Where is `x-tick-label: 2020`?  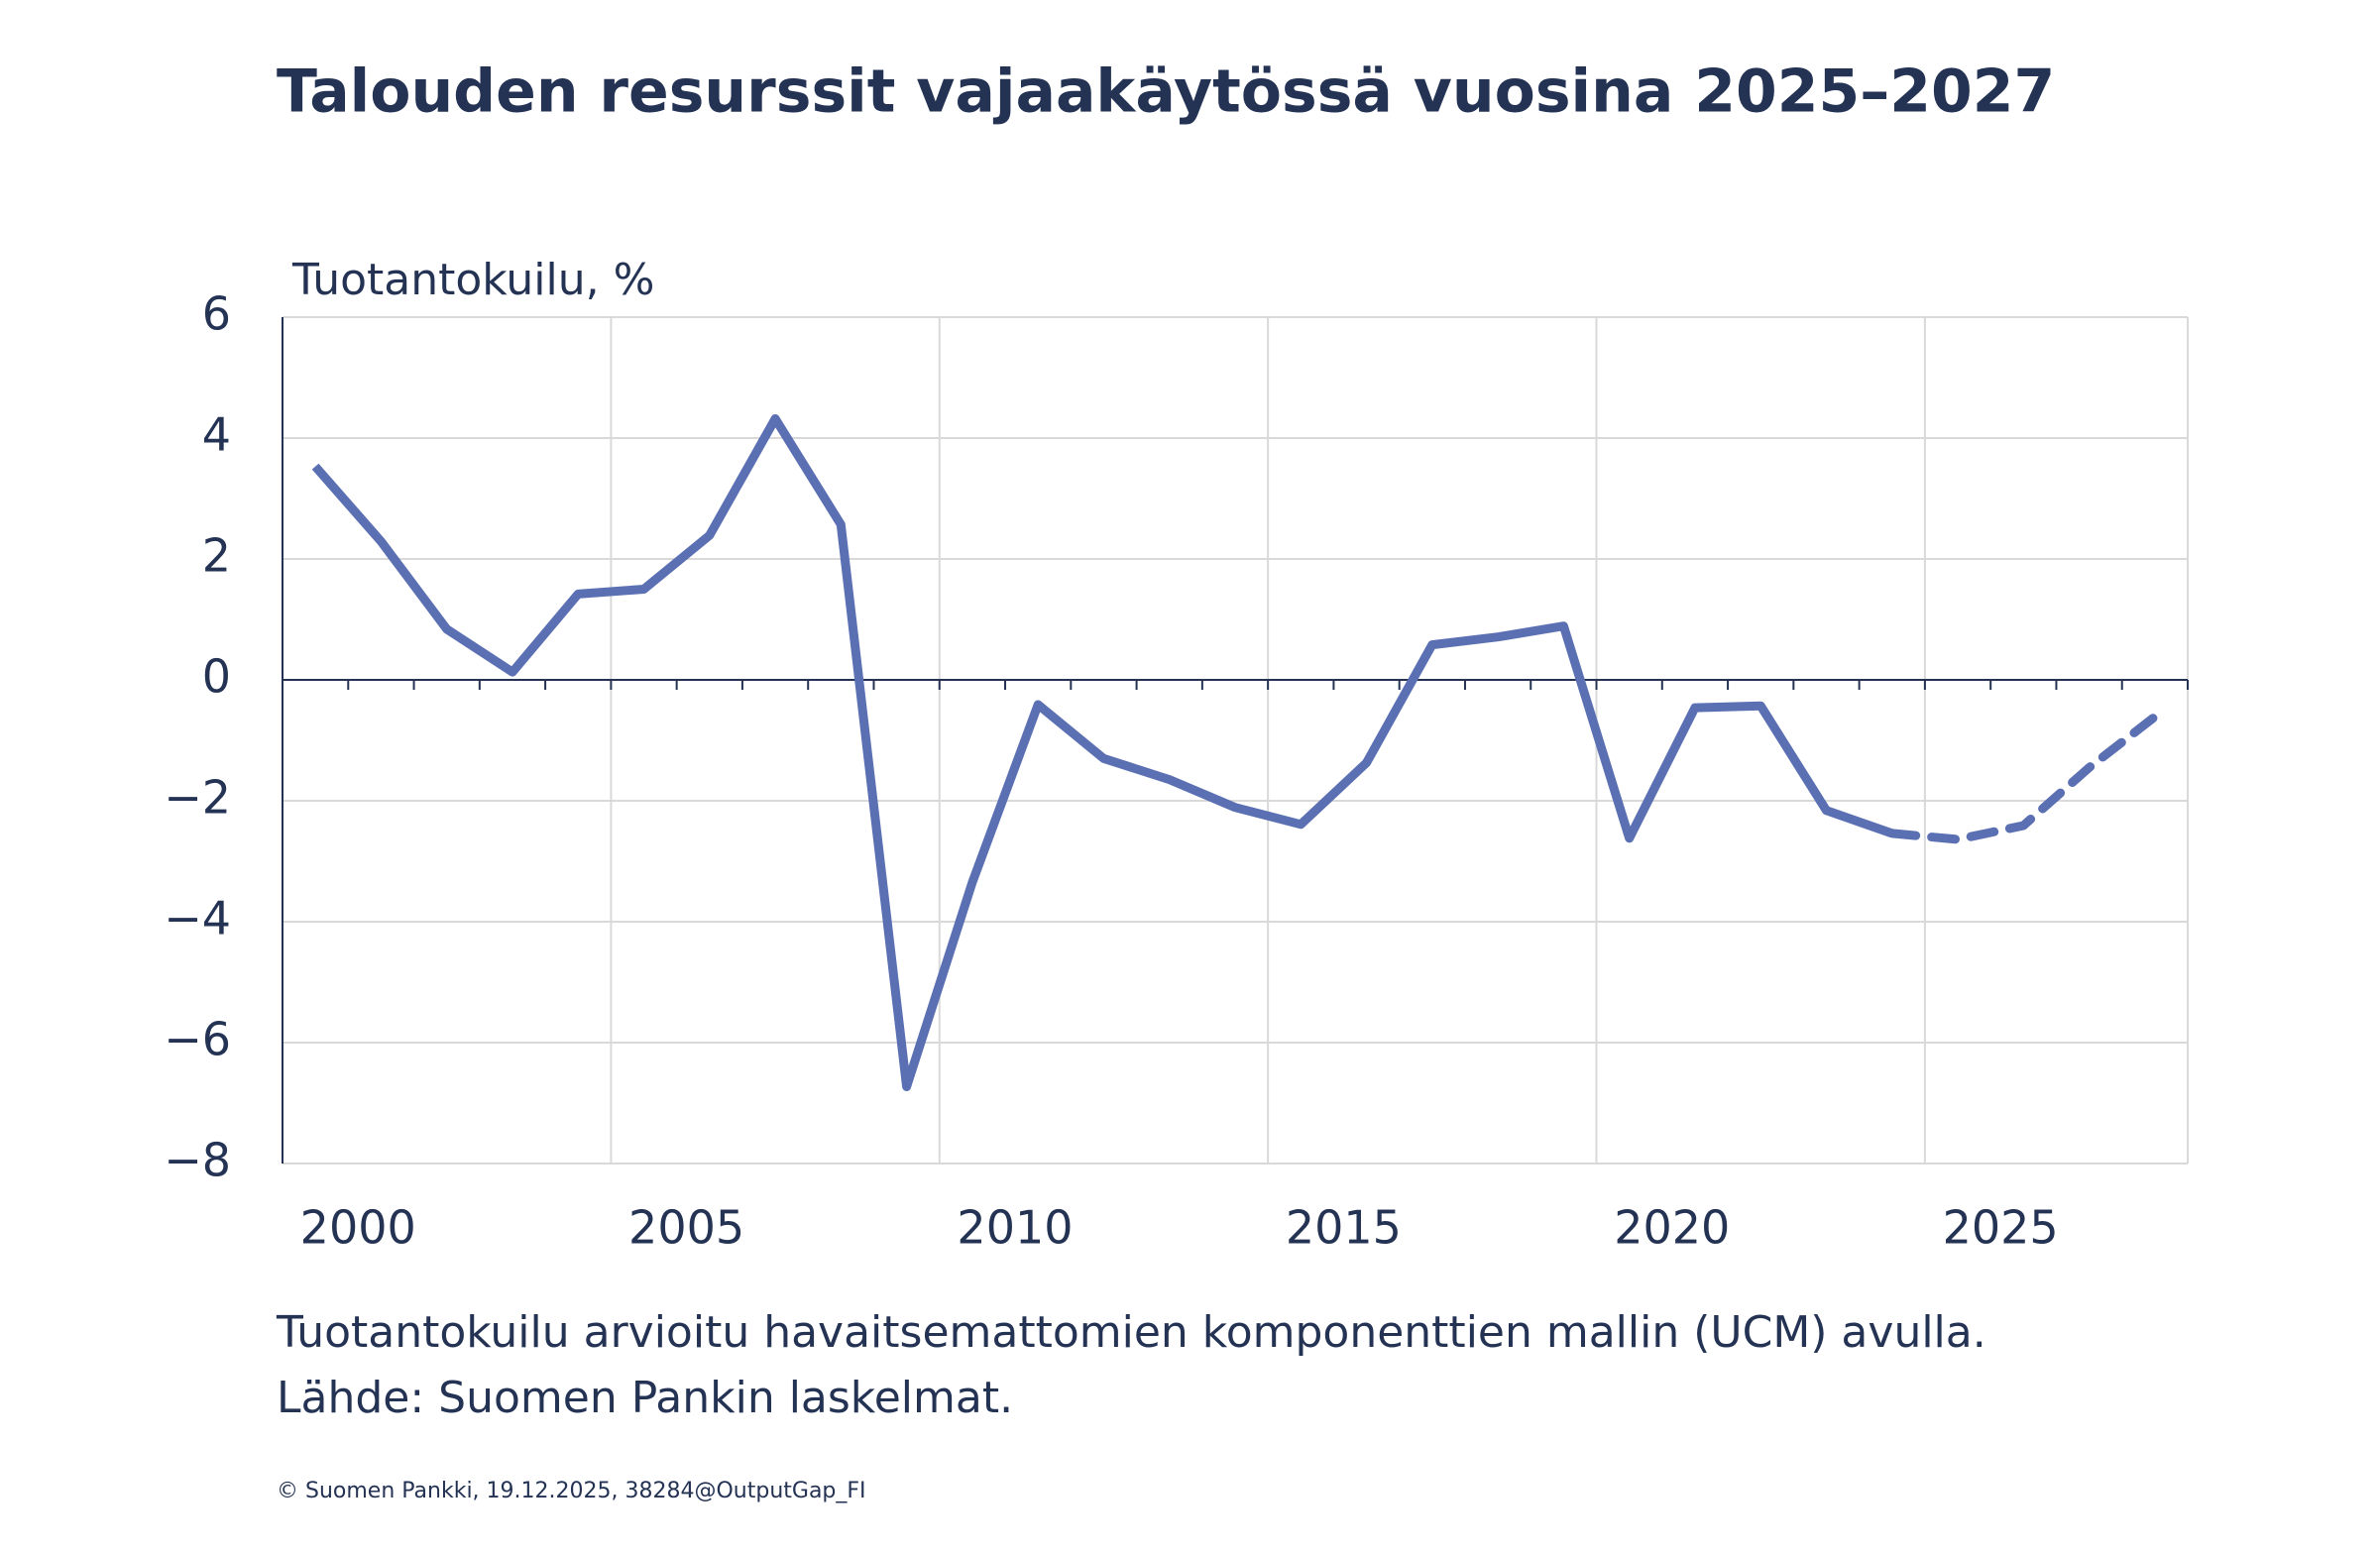 x-tick-label: 2020 is located at coordinates (1672, 1228).